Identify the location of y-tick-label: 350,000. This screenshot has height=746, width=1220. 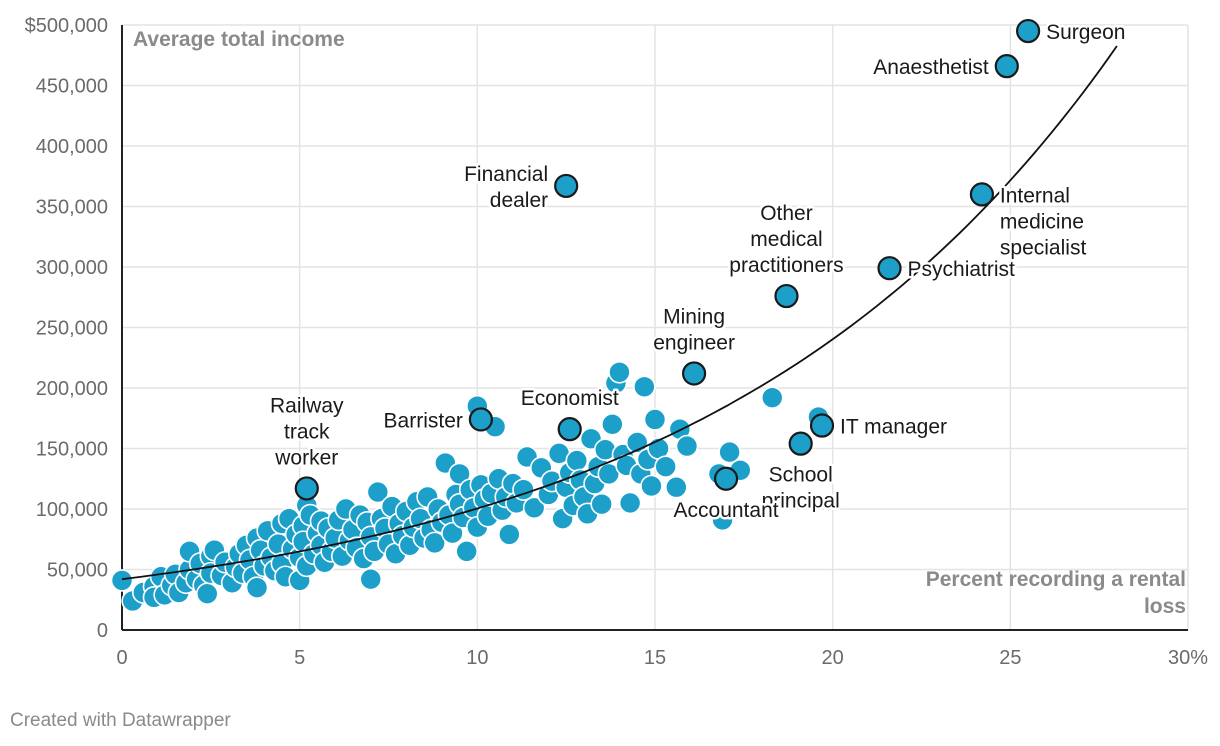
(72, 208).